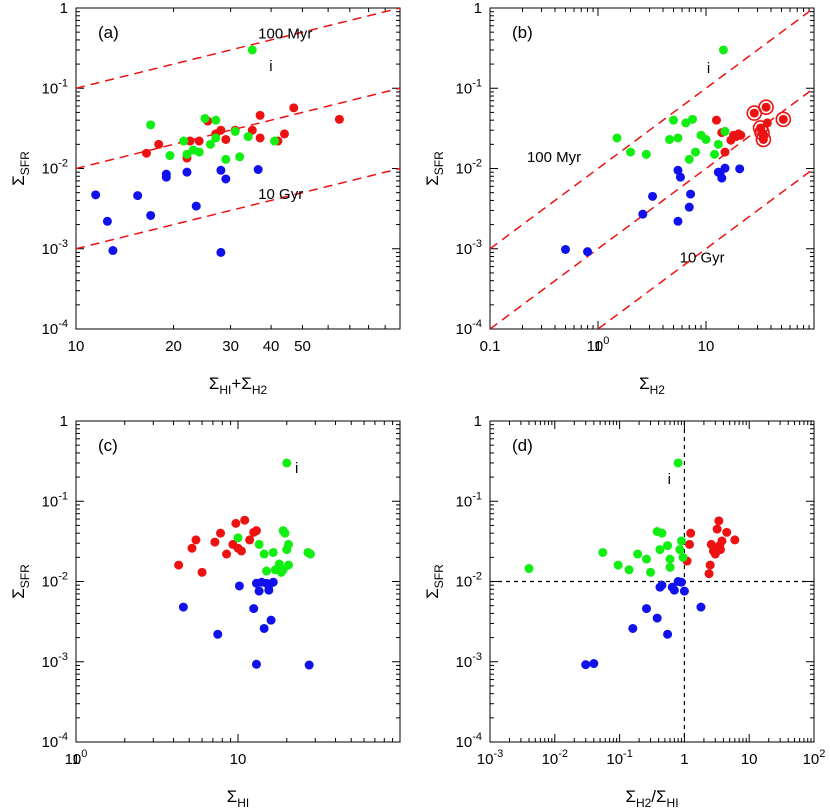 Image resolution: width=830 pixels, height=809 pixels. Describe the element at coordinates (285, 34) in the screenshot. I see `annotation: 100 Myr` at that location.